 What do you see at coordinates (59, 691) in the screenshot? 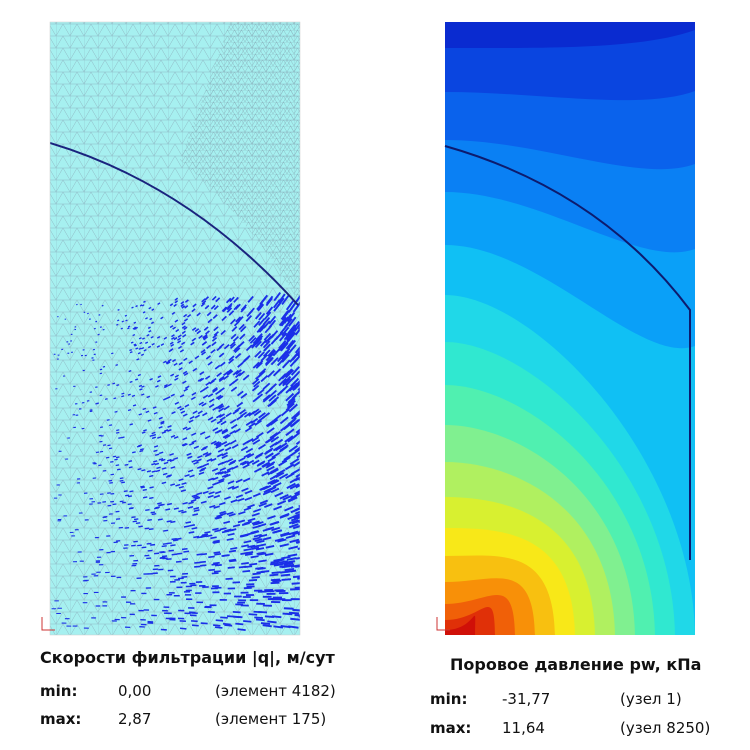
I see `row-label: min:` at bounding box center [59, 691].